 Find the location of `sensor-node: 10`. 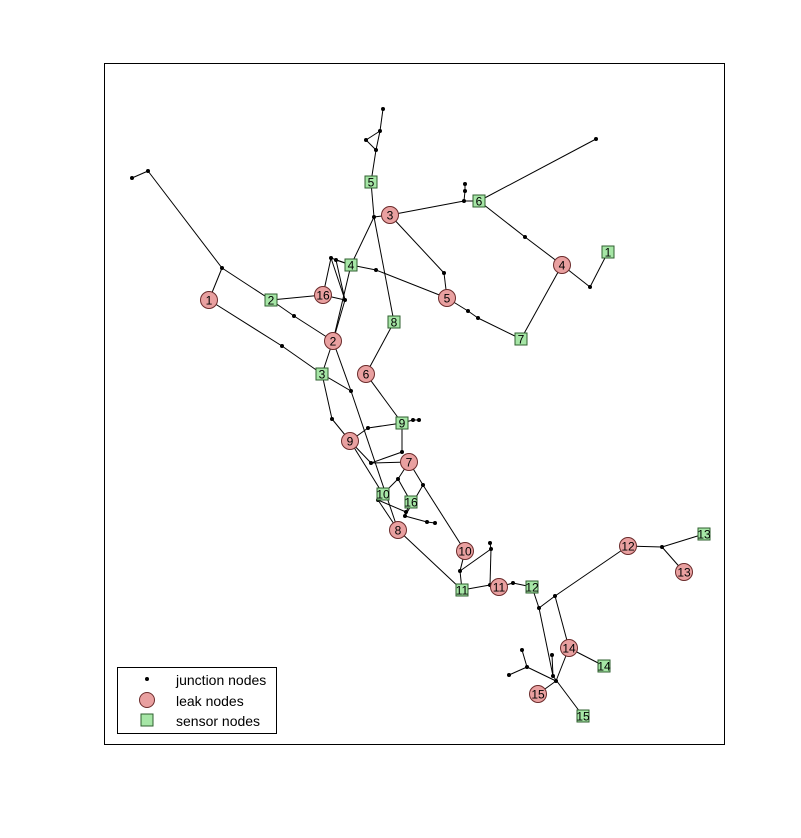

sensor-node: 10 is located at coordinates (383, 494).